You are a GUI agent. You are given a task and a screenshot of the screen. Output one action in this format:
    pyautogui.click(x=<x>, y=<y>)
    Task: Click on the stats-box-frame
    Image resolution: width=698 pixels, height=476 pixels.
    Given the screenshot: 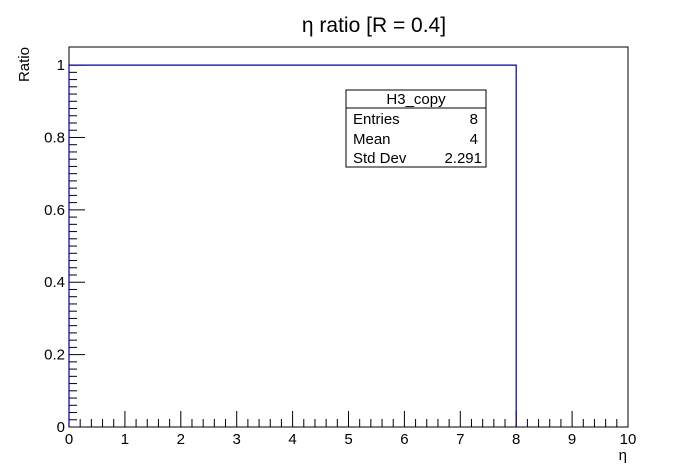 What is the action you would take?
    pyautogui.click(x=416, y=128)
    